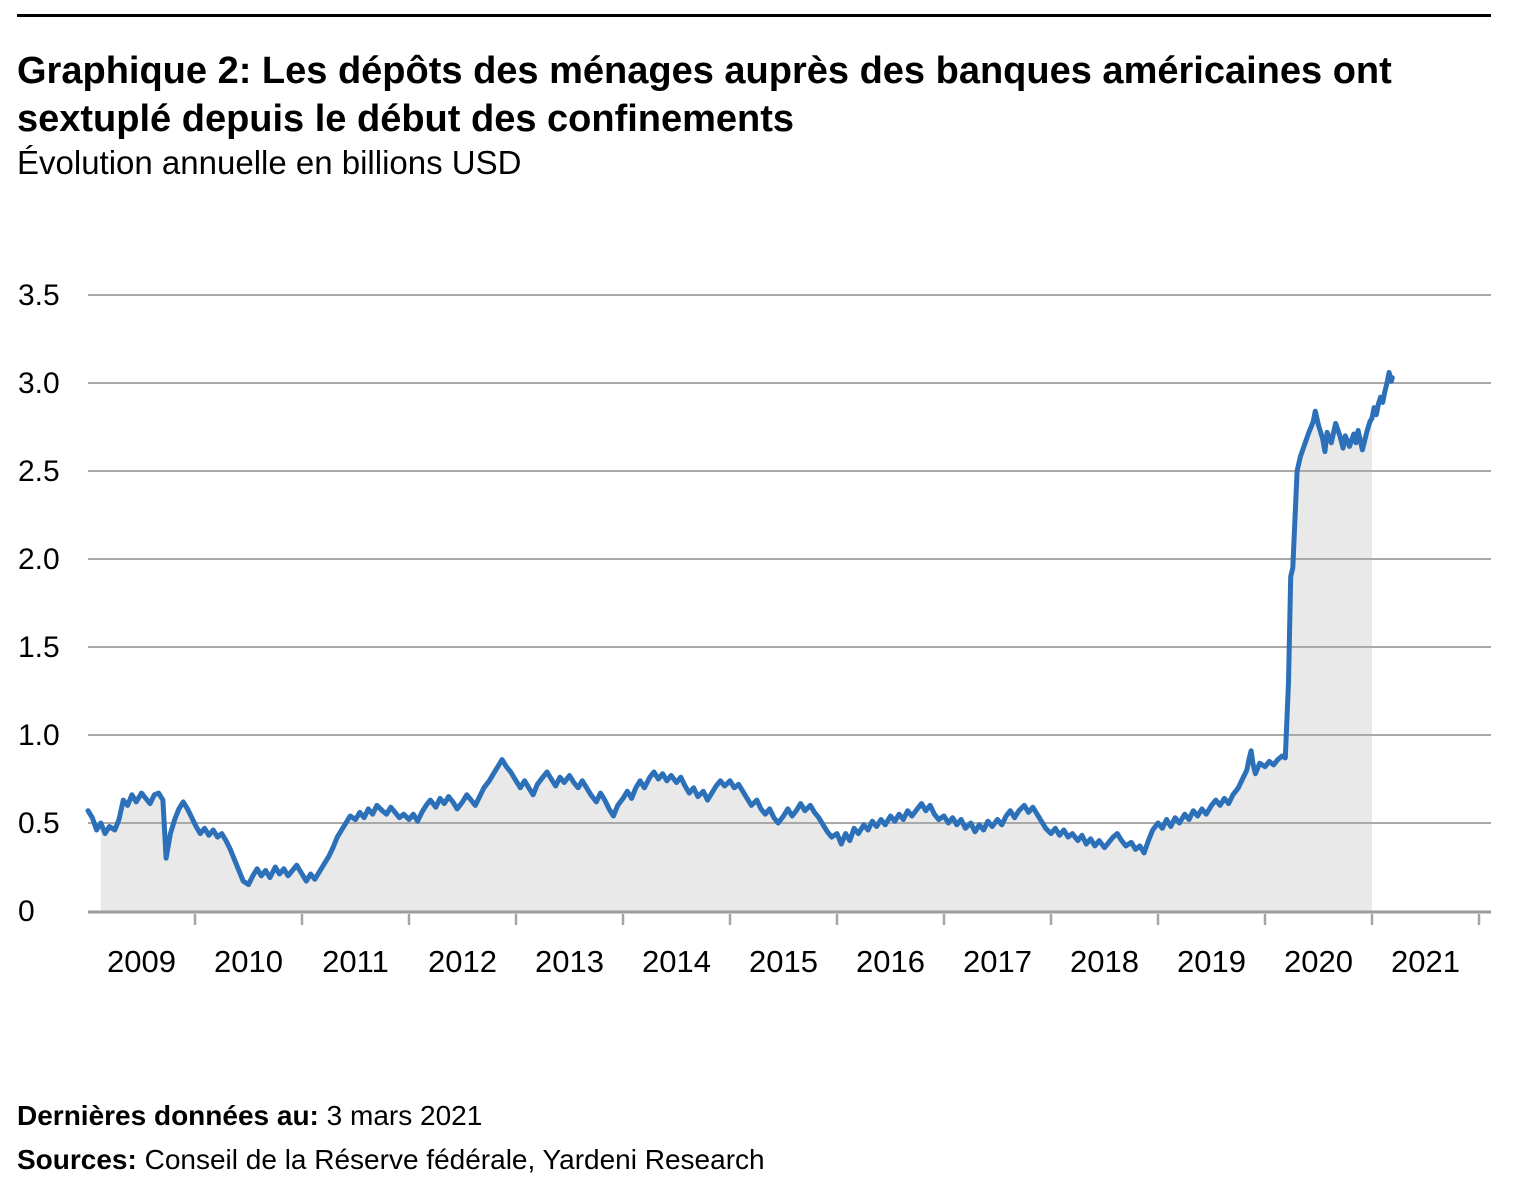 This screenshot has height=1189, width=1529. What do you see at coordinates (141, 961) in the screenshot?
I see `x-tick-label: 2009` at bounding box center [141, 961].